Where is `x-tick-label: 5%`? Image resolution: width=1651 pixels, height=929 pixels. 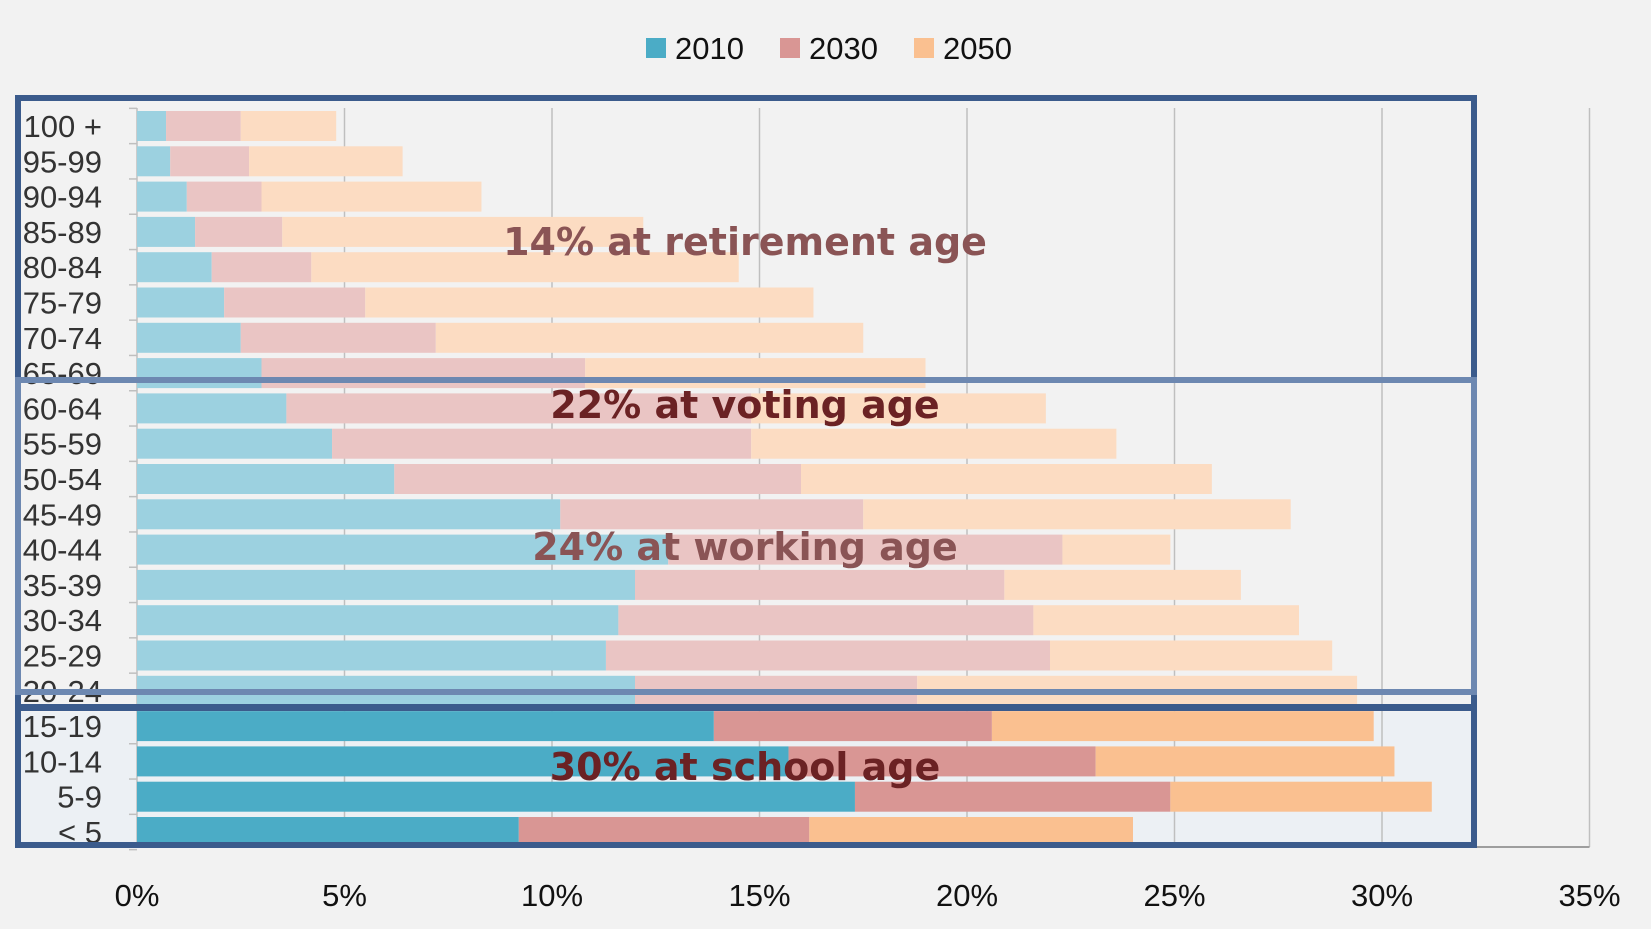
x-tick-label: 5% is located at coordinates (344, 895).